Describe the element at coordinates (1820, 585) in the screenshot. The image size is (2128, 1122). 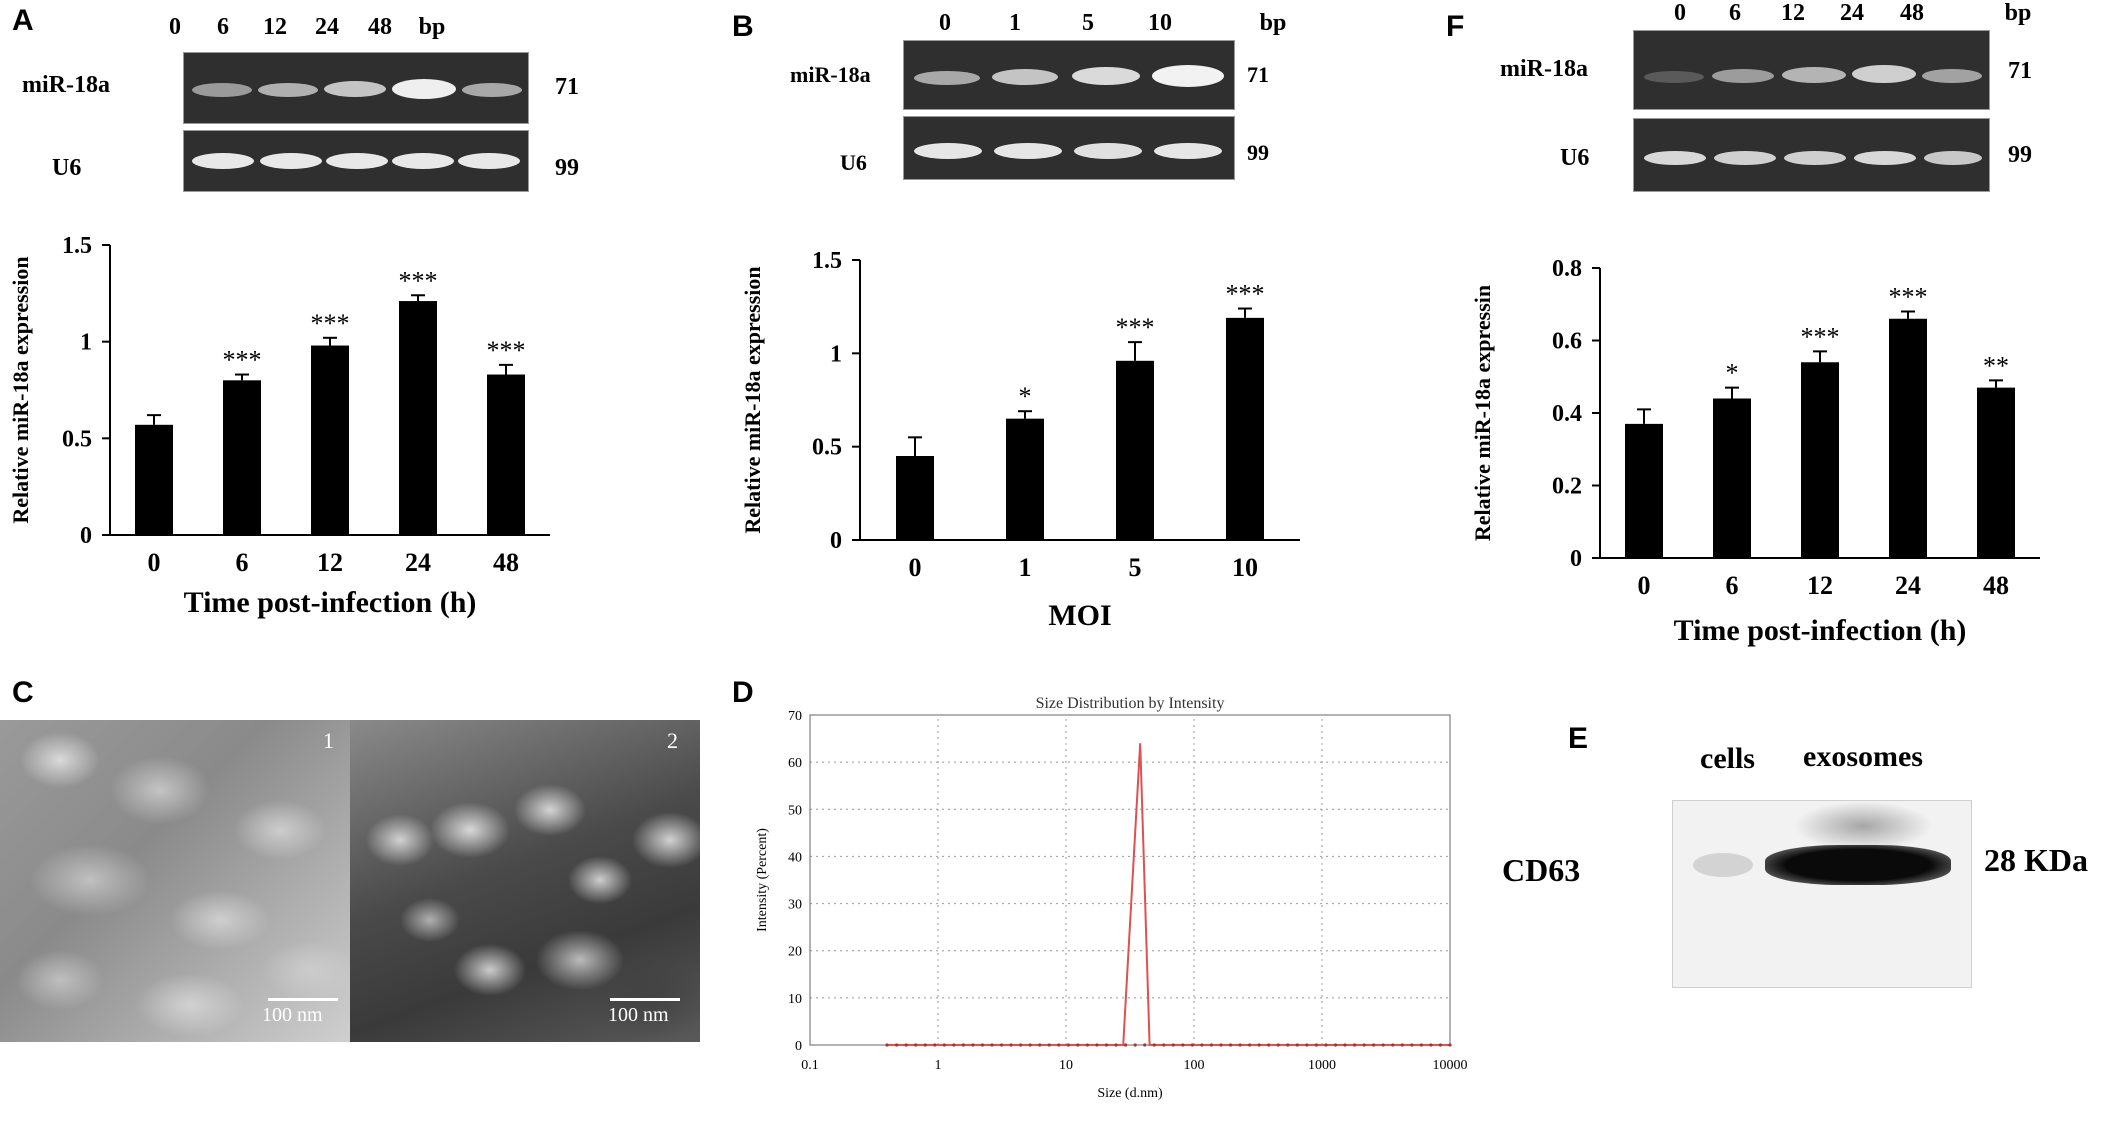
I see `x-tick-label: 12` at that location.